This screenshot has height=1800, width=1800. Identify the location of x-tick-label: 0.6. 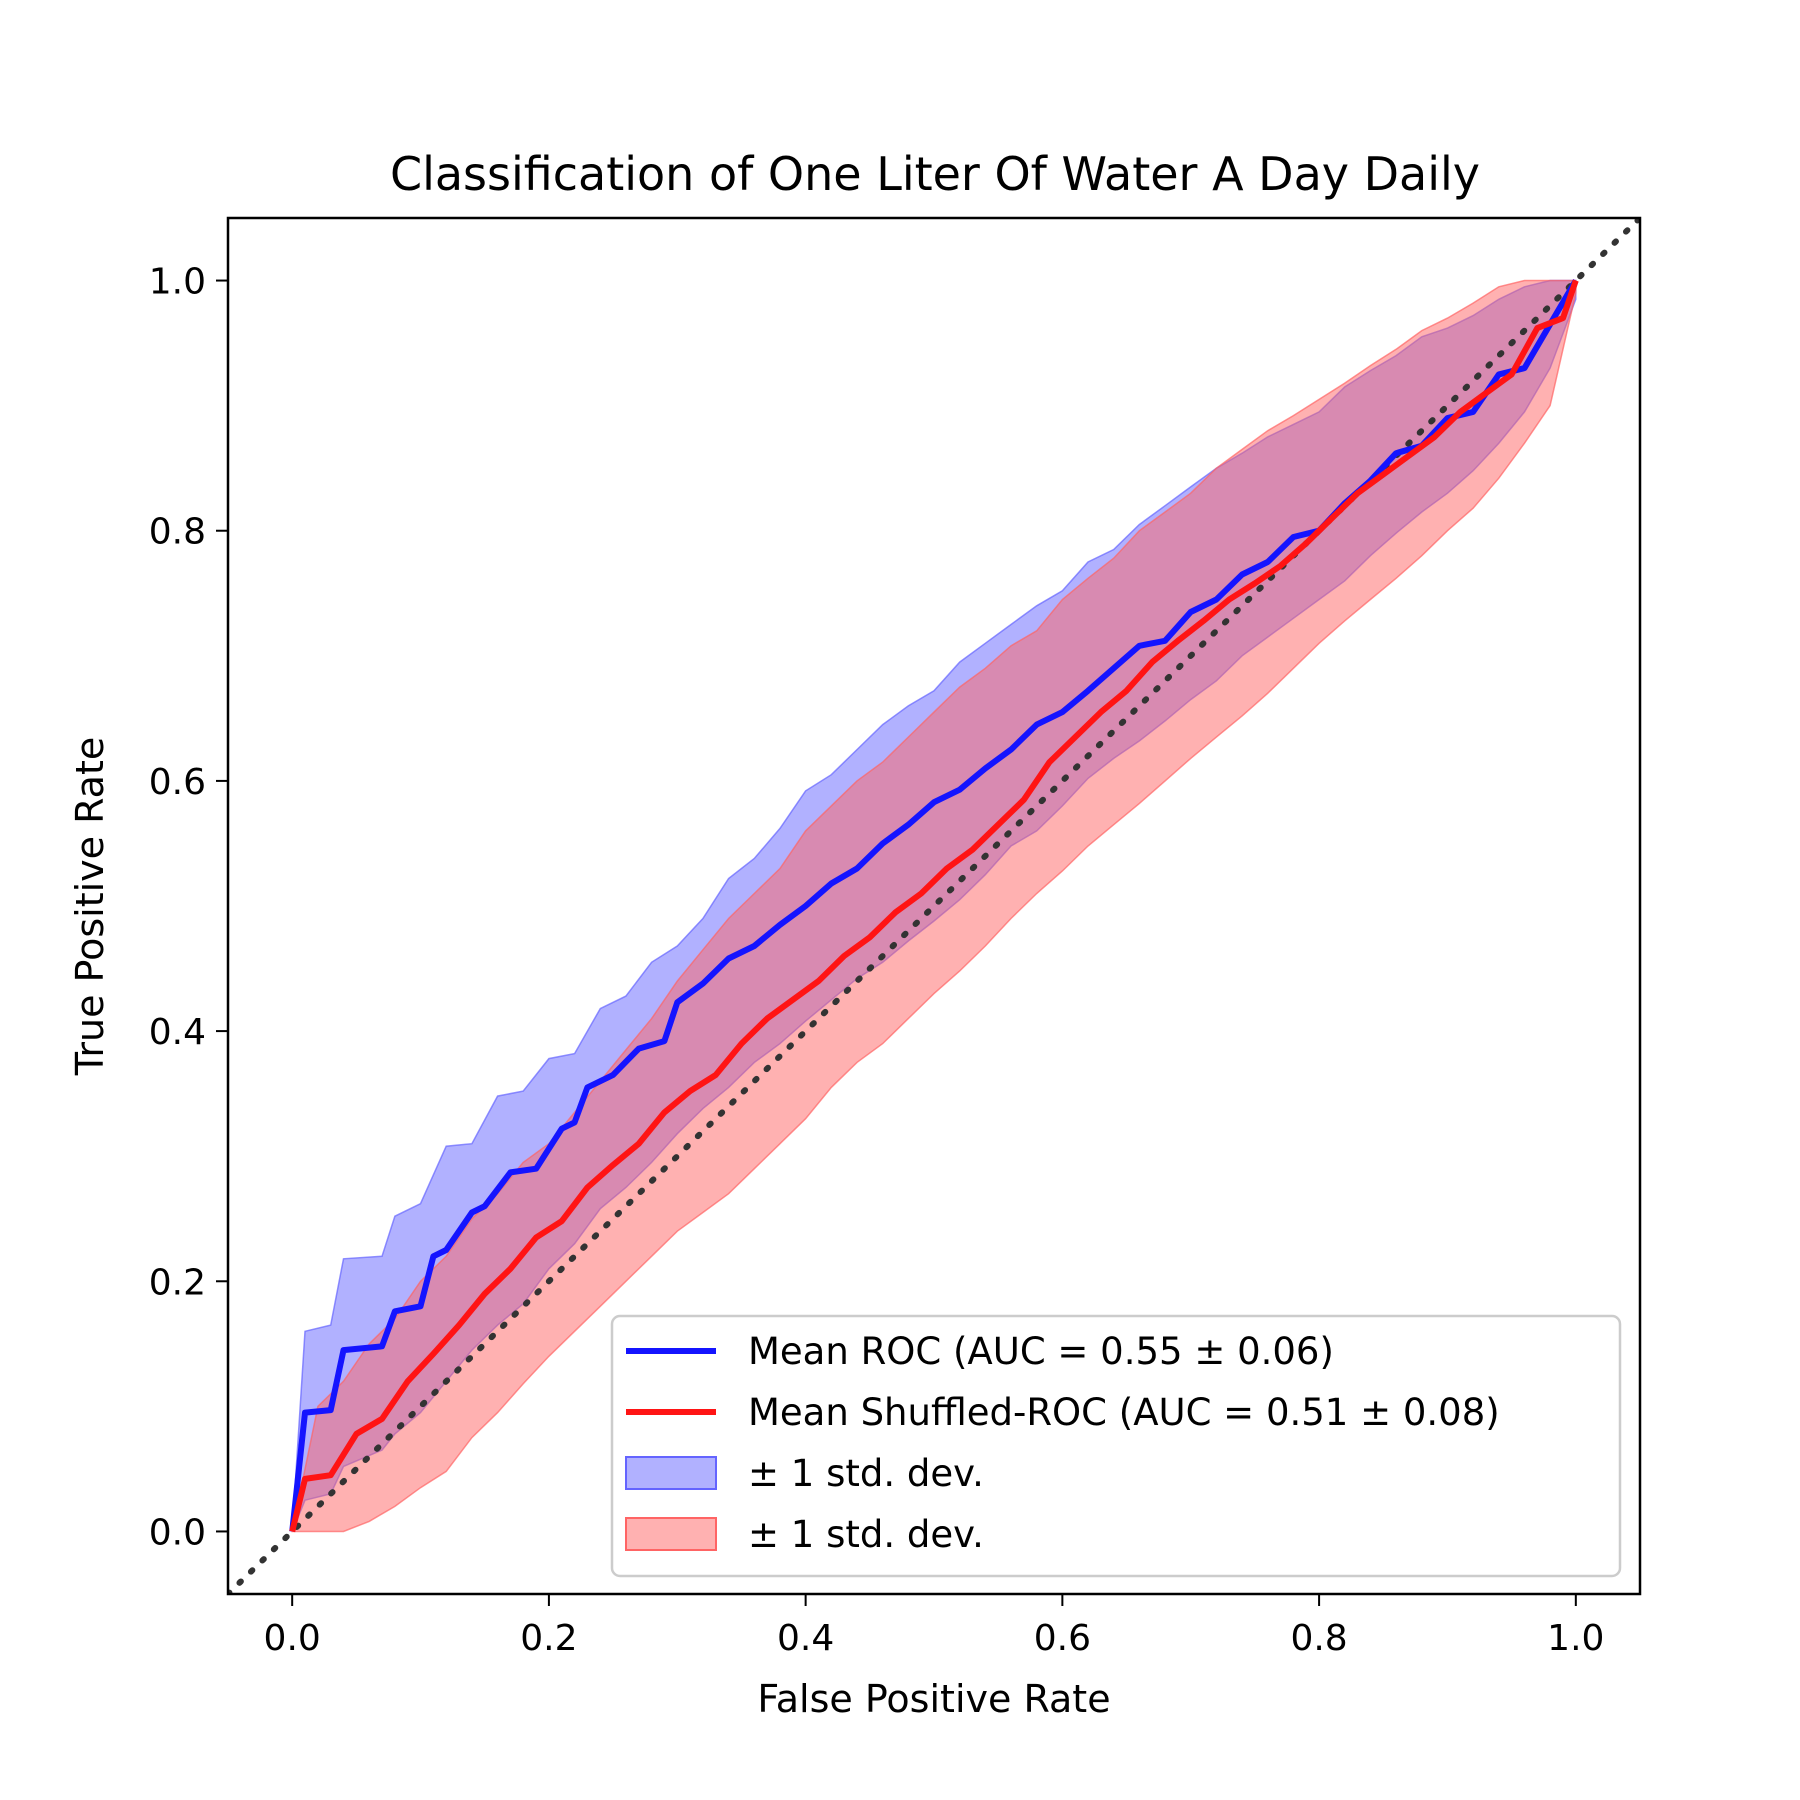
(1062, 1638).